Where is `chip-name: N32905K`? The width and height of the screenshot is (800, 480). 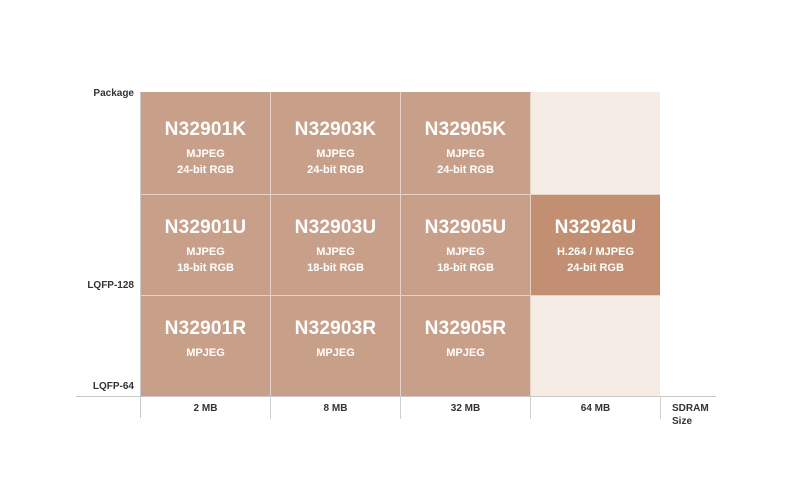 chip-name: N32905K is located at coordinates (465, 129).